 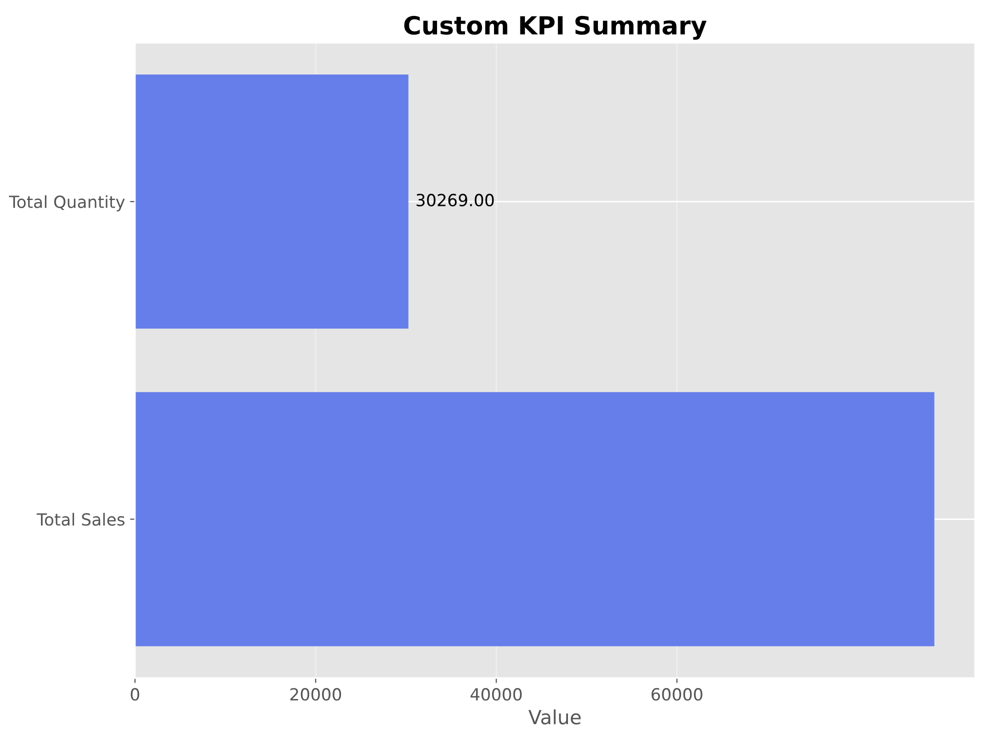 I want to click on x-axis-title: Value, so click(x=554, y=716).